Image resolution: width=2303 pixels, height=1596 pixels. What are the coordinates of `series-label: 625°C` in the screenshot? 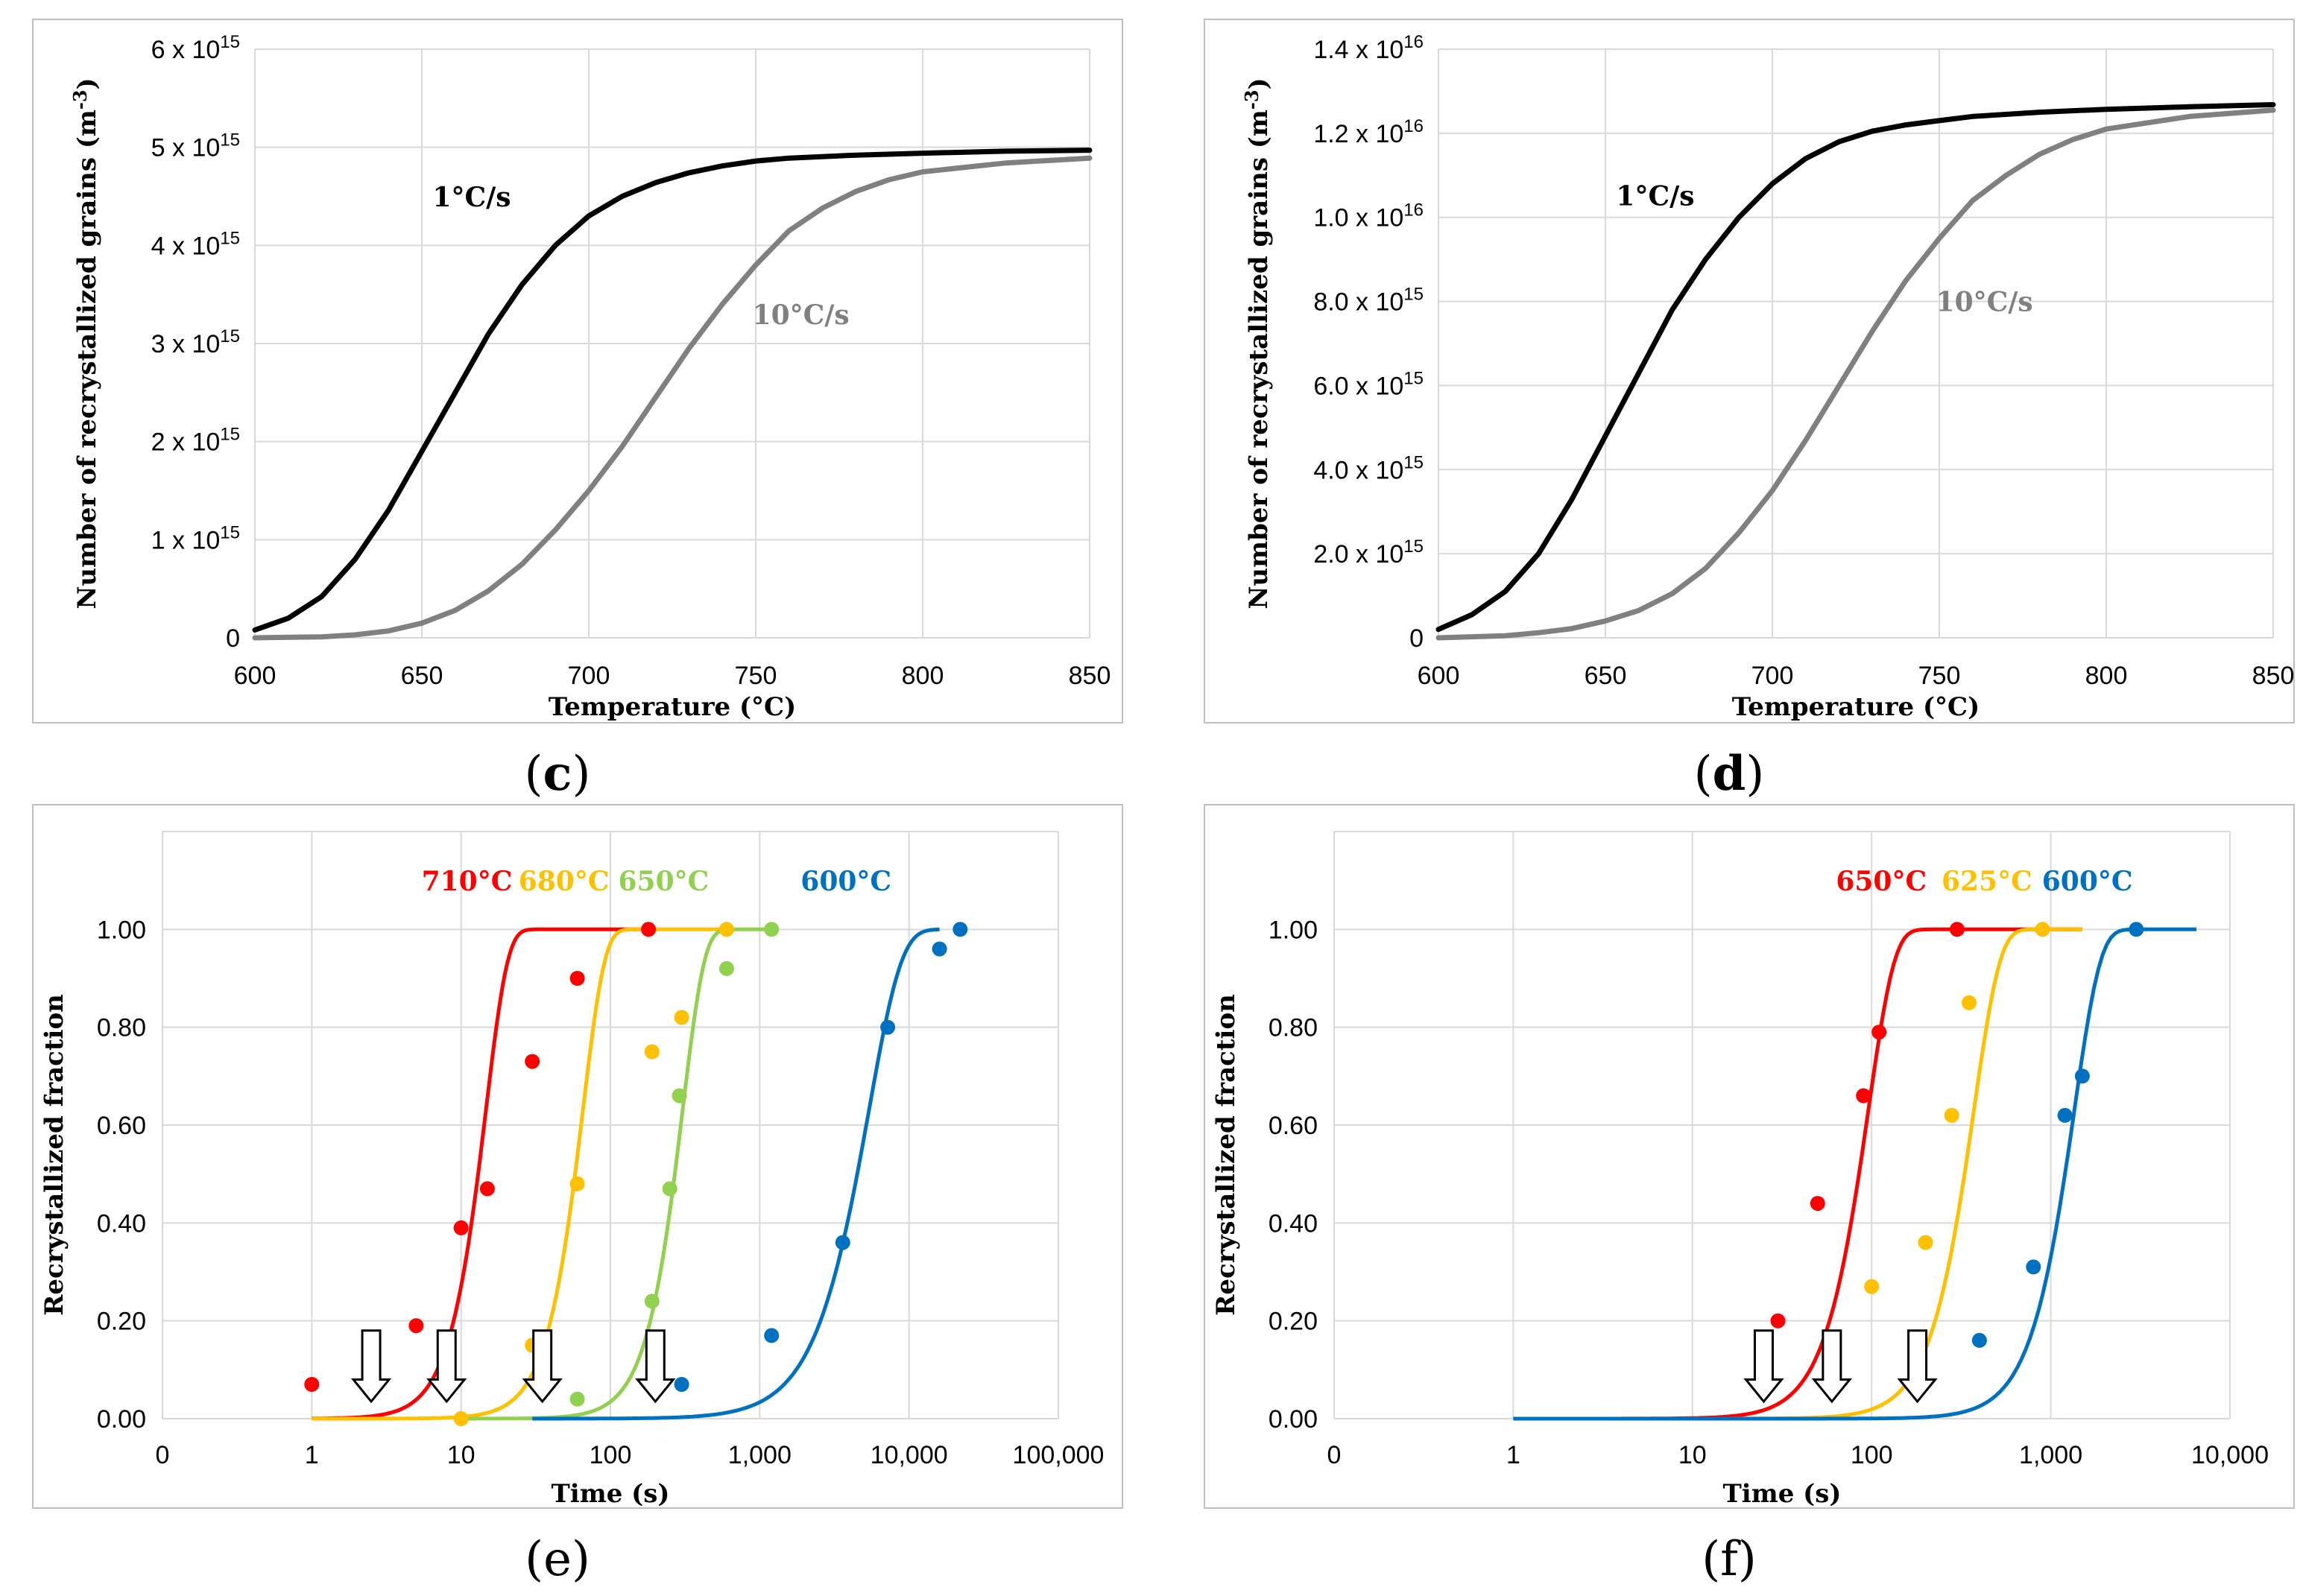 It's located at (1987, 881).